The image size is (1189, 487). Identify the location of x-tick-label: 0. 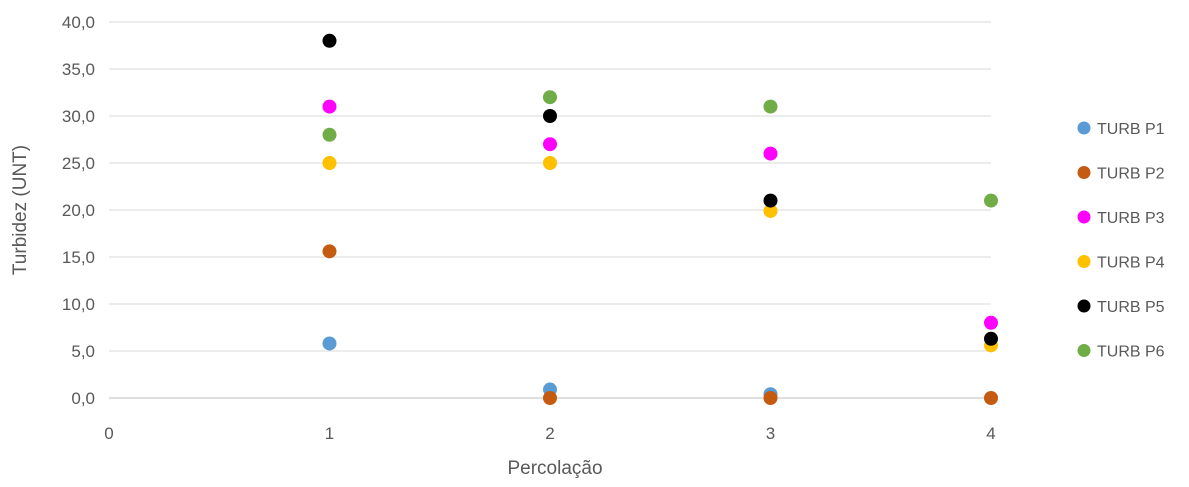
(108, 433).